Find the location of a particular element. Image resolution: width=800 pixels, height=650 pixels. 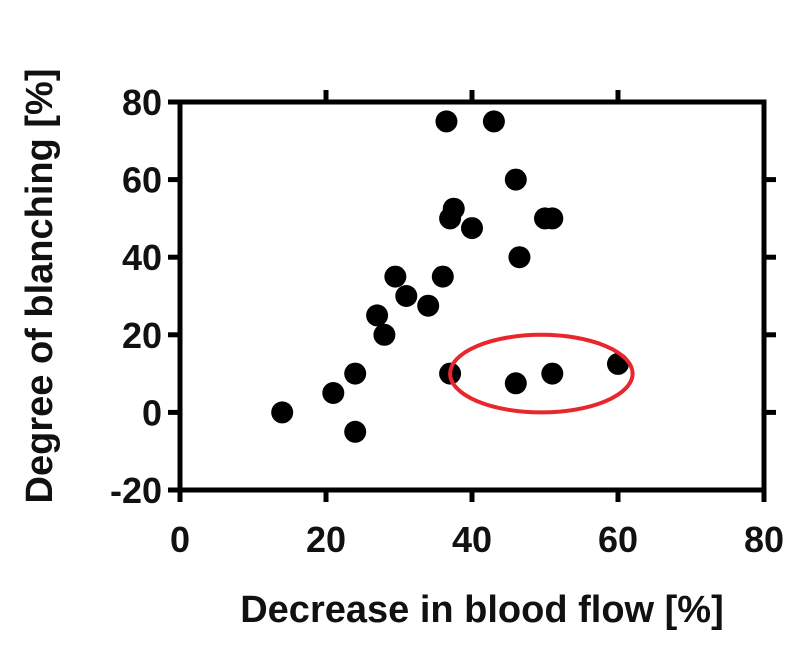

x-tick-label: 0 is located at coordinates (180, 539).